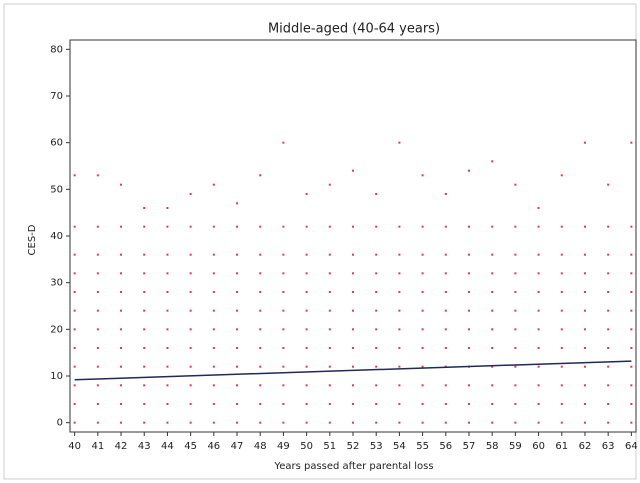  I want to click on x-tick-label: 47, so click(237, 446).